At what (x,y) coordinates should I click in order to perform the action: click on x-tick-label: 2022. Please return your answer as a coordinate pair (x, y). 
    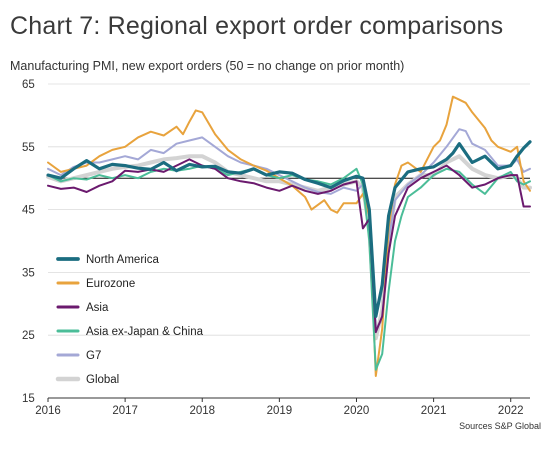
    Looking at the image, I should click on (511, 411).